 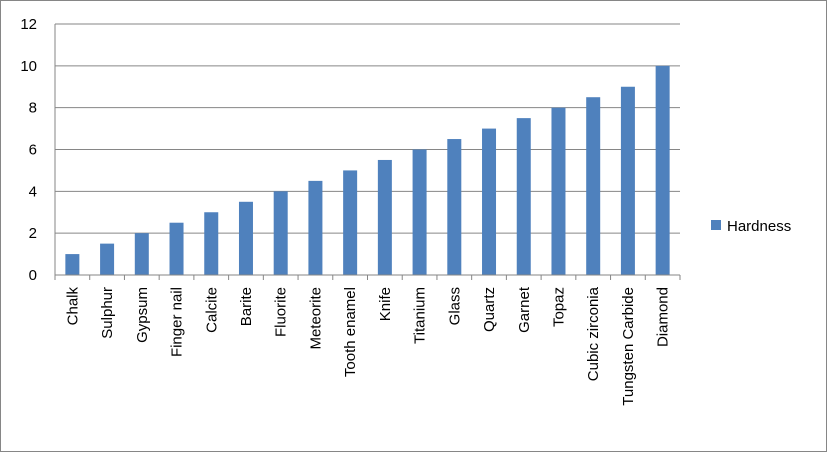 What do you see at coordinates (246, 306) in the screenshot?
I see `x-tick-label: Barite` at bounding box center [246, 306].